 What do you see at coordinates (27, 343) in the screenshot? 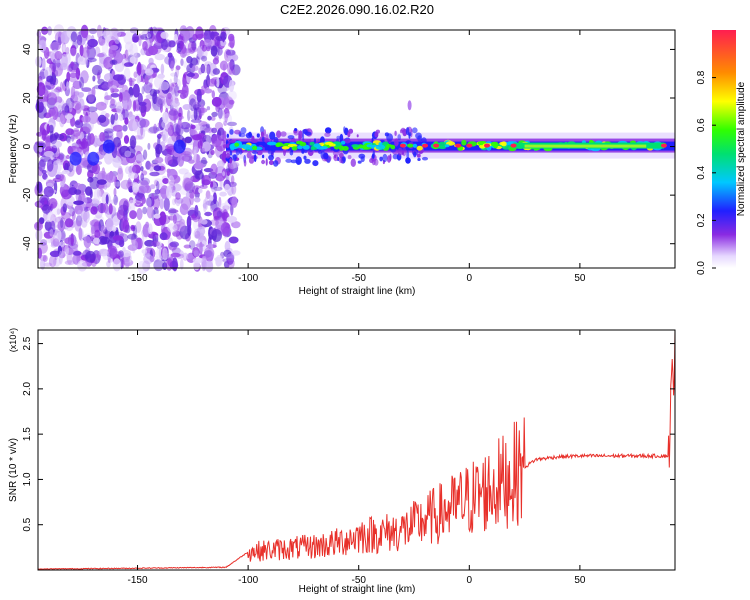
I see `snr-y-tick-label: 2.5` at bounding box center [27, 343].